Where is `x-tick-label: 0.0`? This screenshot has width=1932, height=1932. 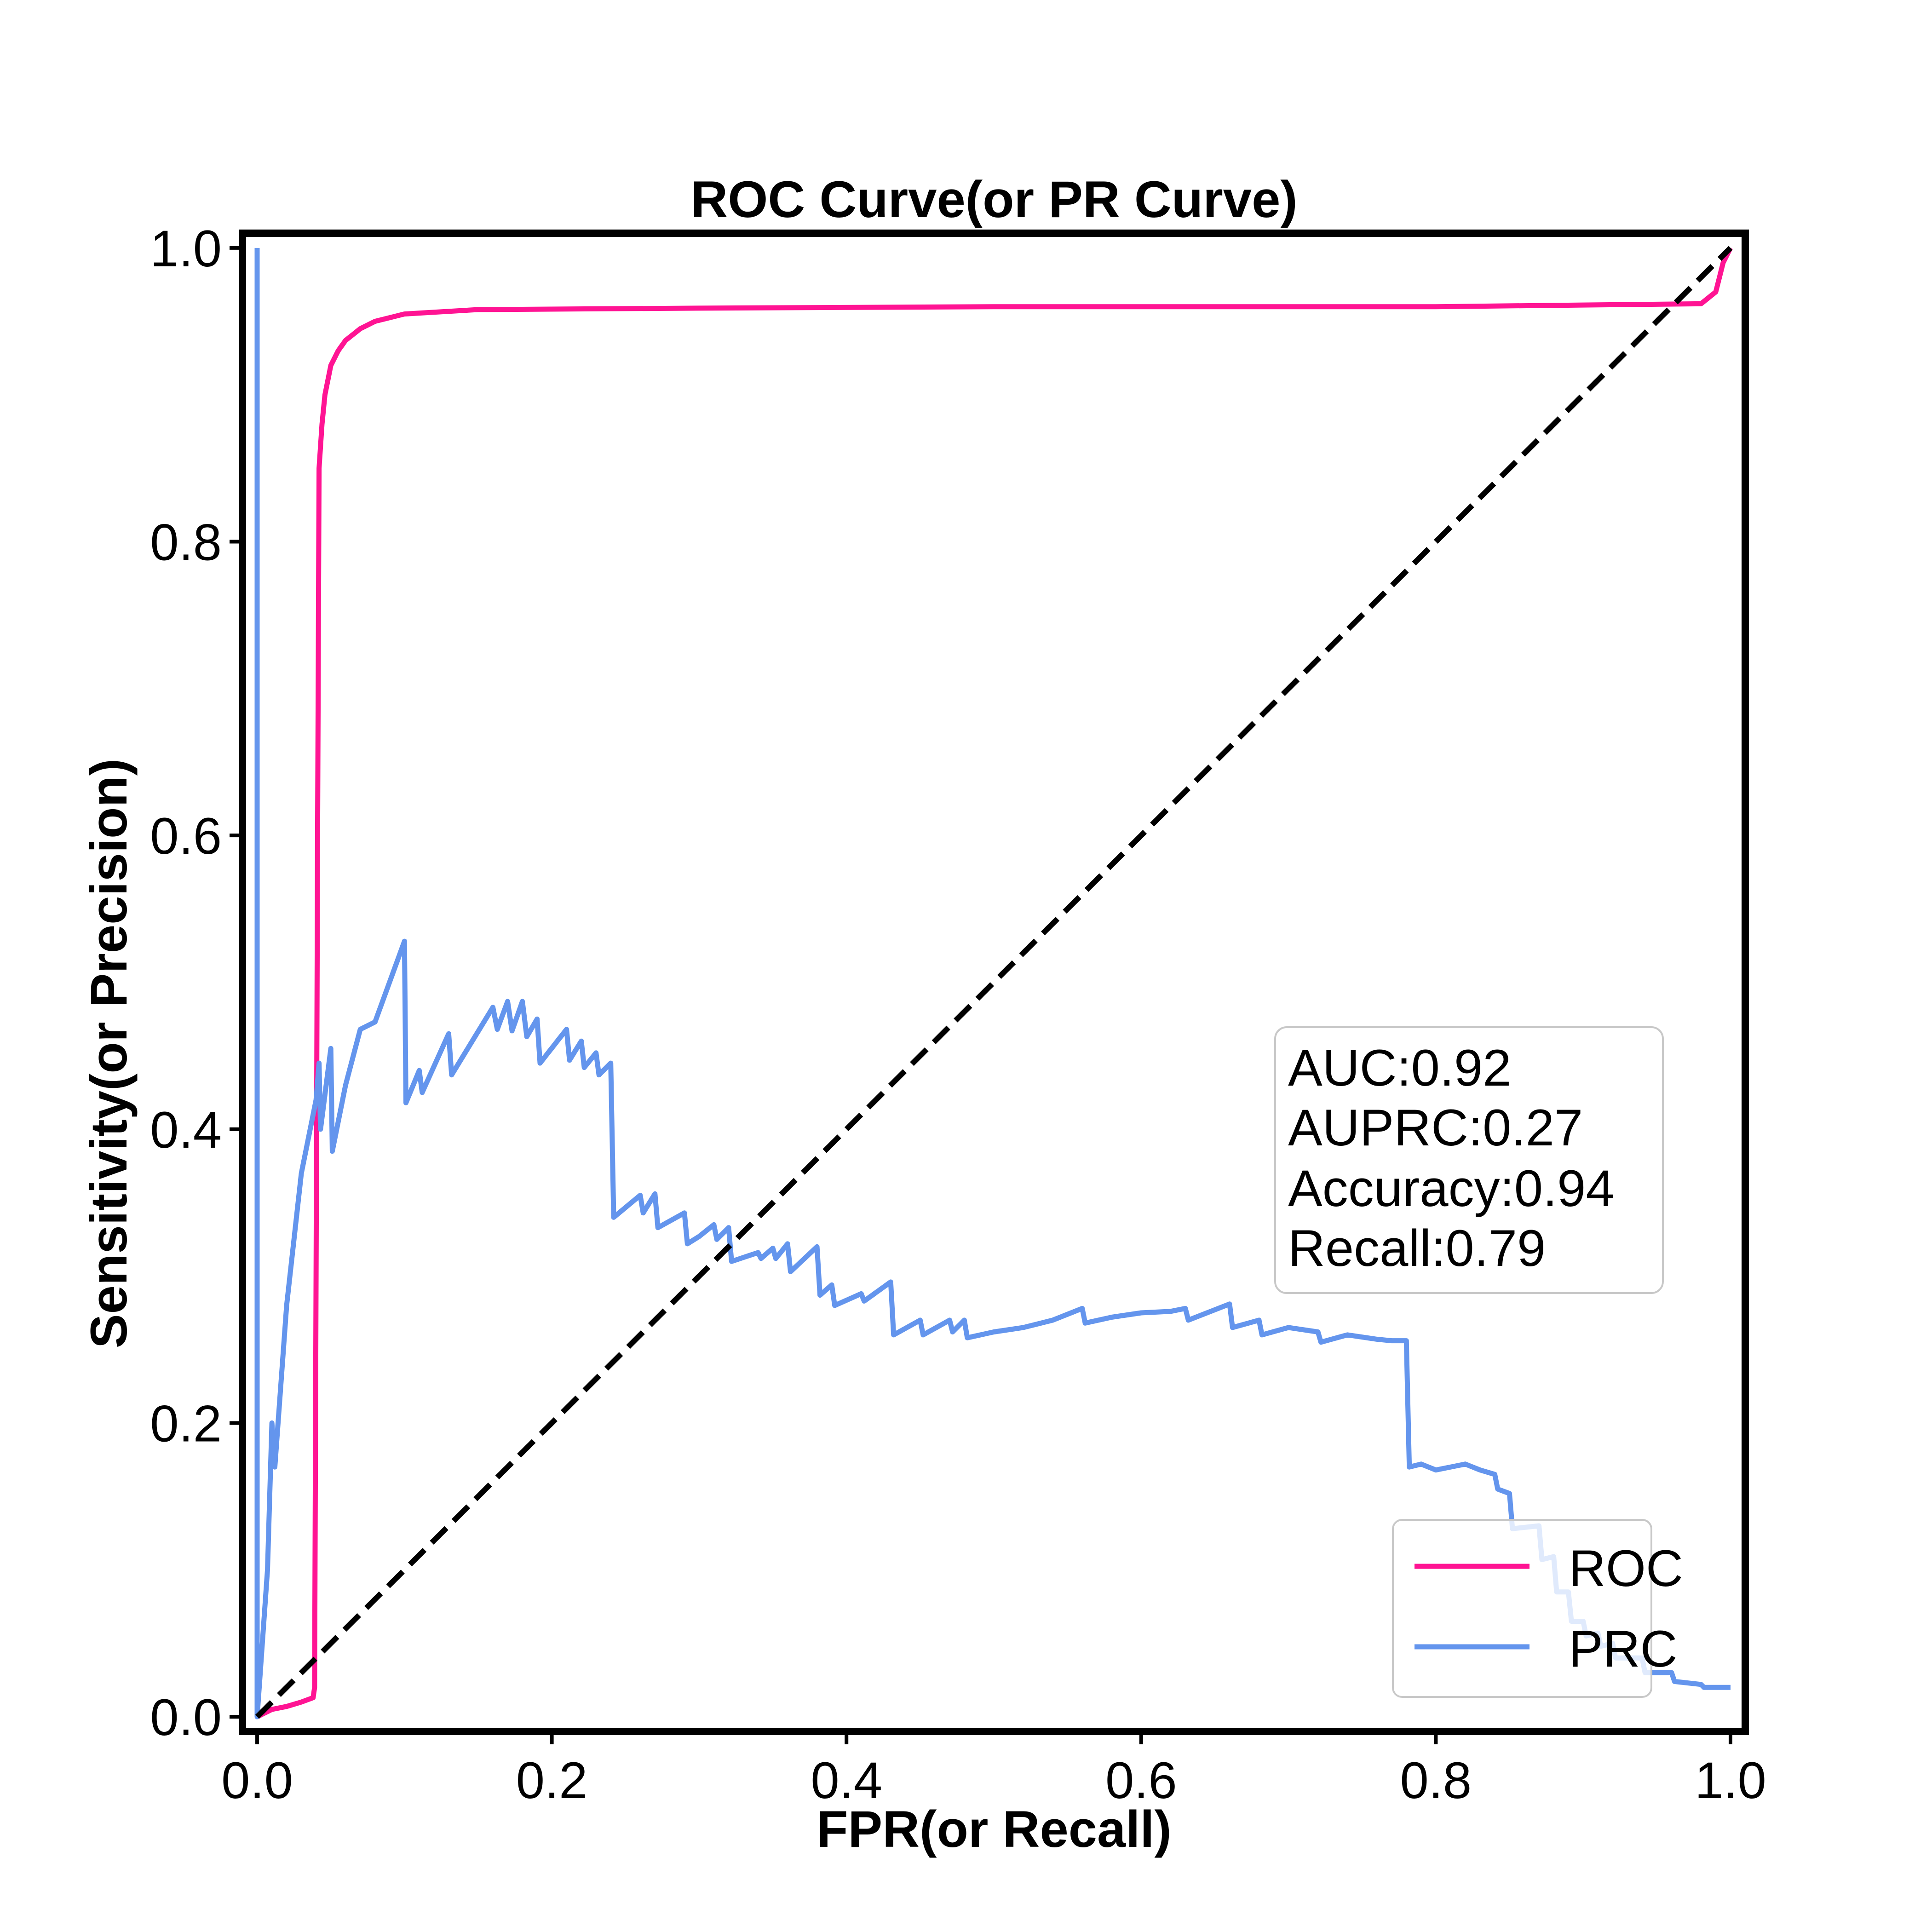
x-tick-label: 0.0 is located at coordinates (257, 1780).